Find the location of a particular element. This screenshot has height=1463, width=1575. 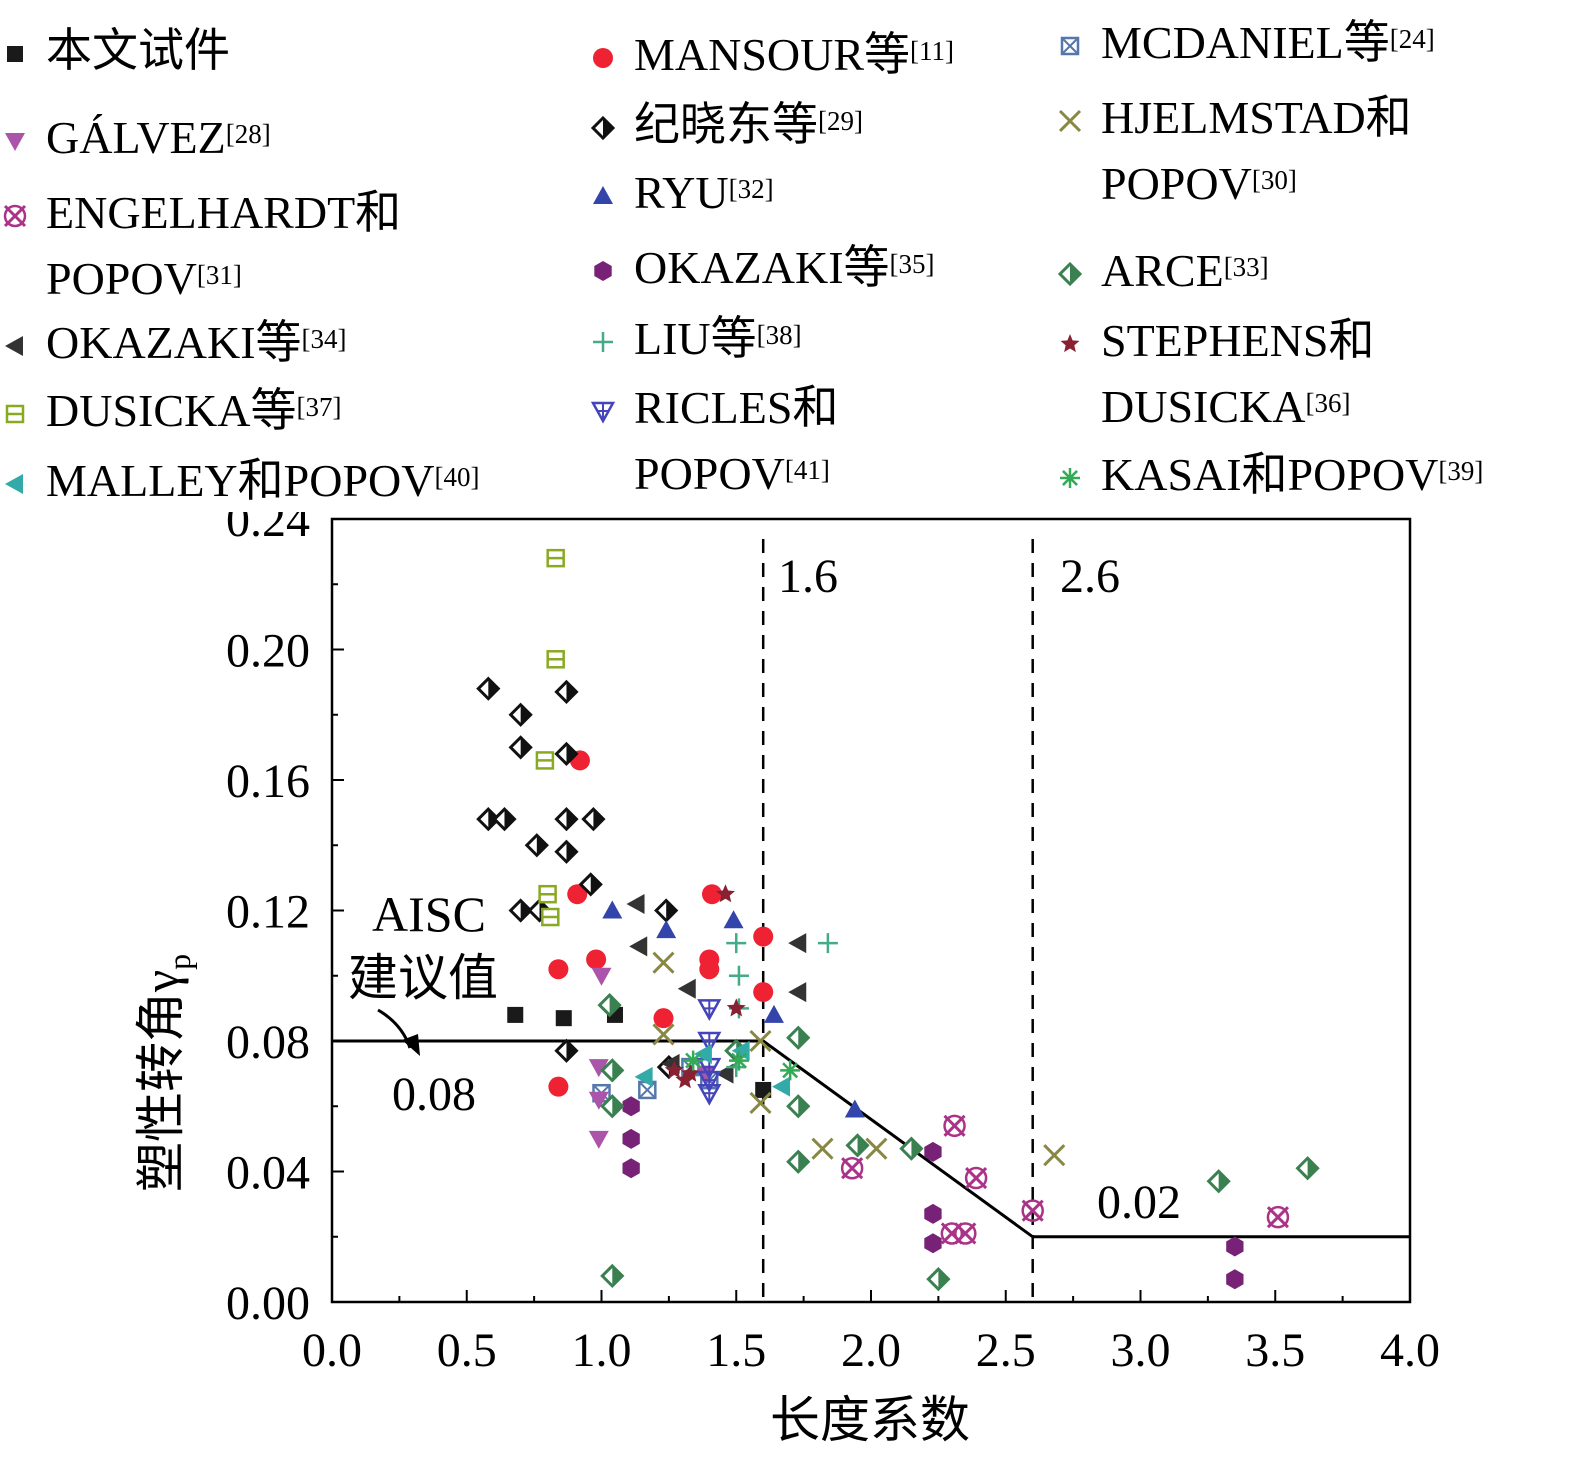

legend-item: KASAI和POPOV[39] is located at coordinates (1269, 476).